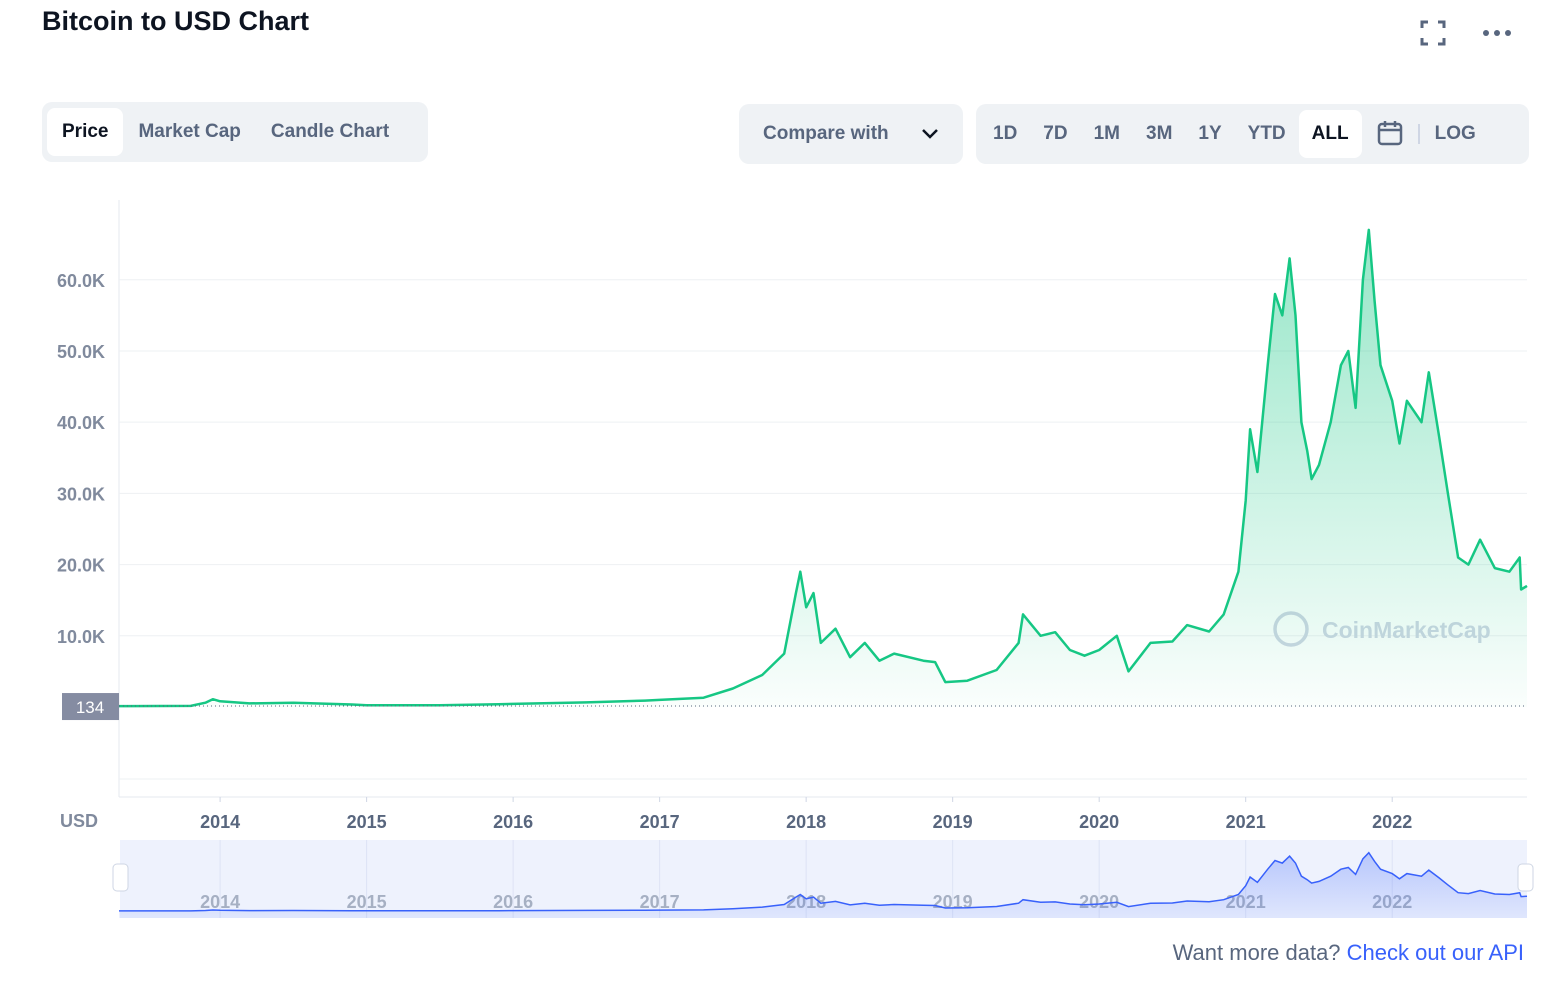 The height and width of the screenshot is (1000, 1552). I want to click on page-title: Bitcoin to USD Chart, so click(175, 21).